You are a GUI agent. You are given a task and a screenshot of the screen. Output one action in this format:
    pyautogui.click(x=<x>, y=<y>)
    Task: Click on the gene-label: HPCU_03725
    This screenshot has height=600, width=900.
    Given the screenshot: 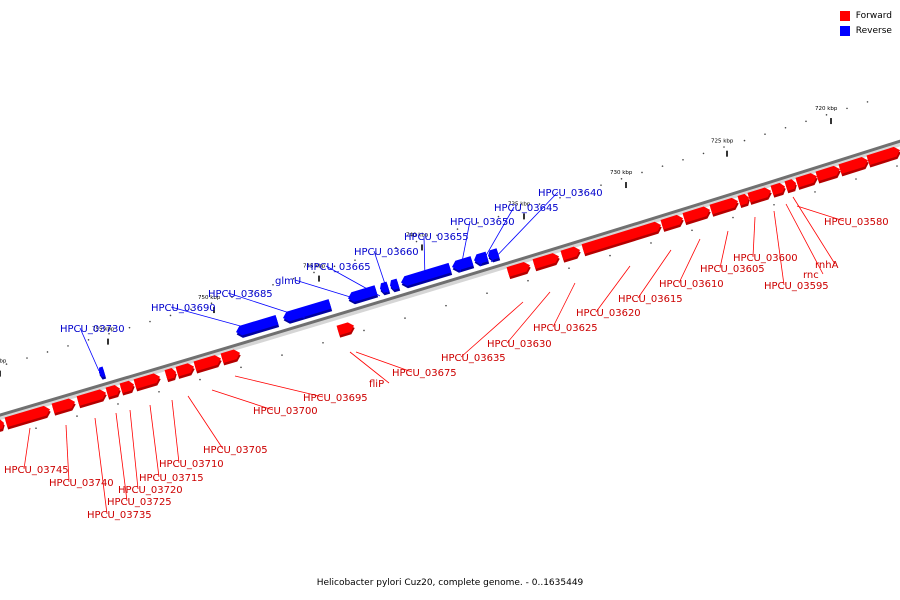 What is the action you would take?
    pyautogui.click(x=139, y=502)
    